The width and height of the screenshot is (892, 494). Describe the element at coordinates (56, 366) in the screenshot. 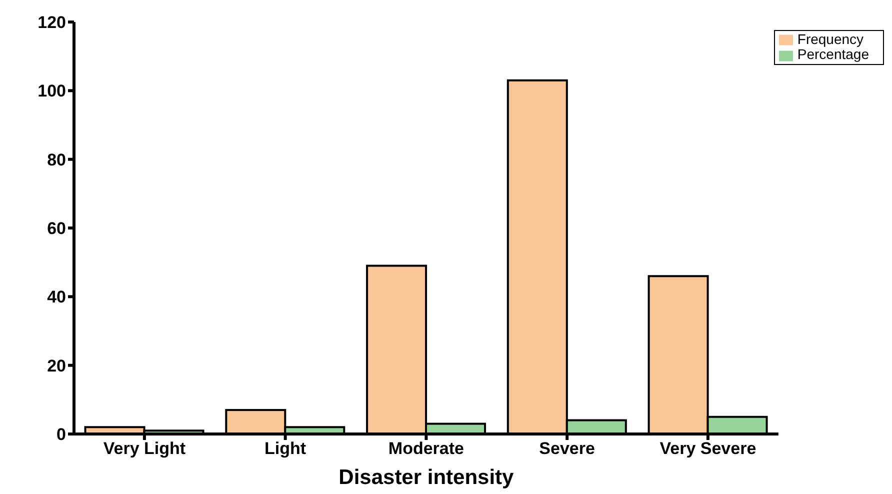

I see `y-tick-label: 20` at that location.